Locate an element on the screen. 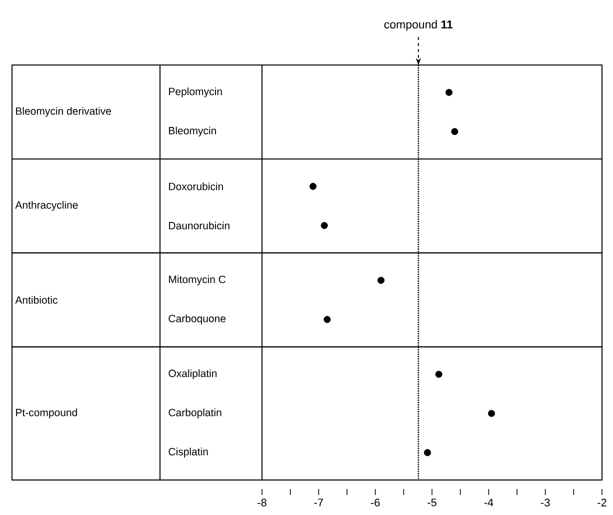 Image resolution: width=613 pixels, height=515 pixels. x-tick-label: -5 is located at coordinates (432, 502).